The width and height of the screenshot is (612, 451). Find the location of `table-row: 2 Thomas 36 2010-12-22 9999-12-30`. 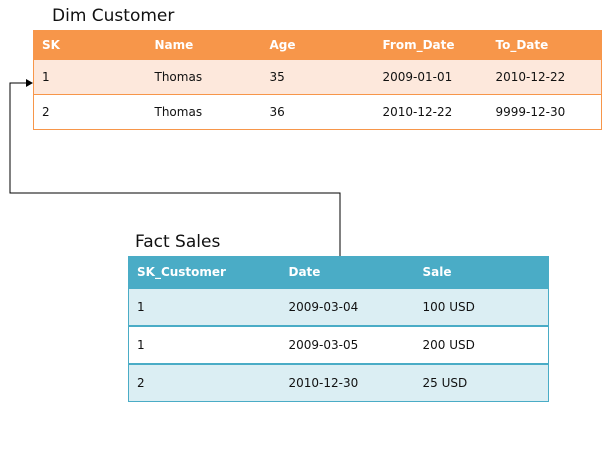

table-row: 2 Thomas 36 2010-12-22 9999-12-30 is located at coordinates (317, 112).